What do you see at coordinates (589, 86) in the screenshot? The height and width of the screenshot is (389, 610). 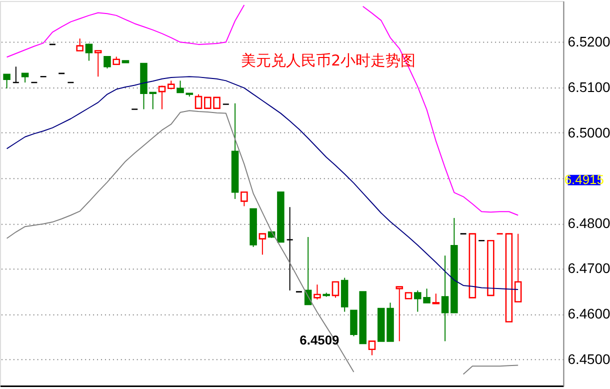 I see `y-tick-label: 6.5100` at bounding box center [589, 86].